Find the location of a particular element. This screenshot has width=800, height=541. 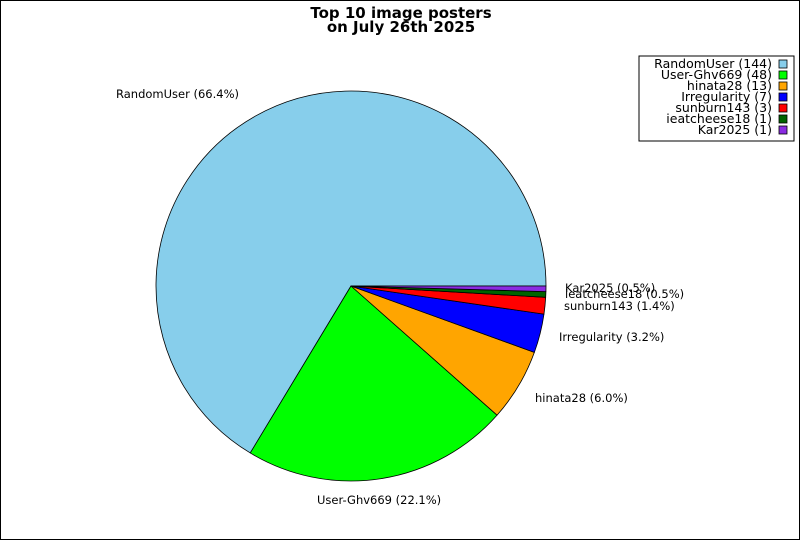

legend-swatch-hinata28 is located at coordinates (783, 86).